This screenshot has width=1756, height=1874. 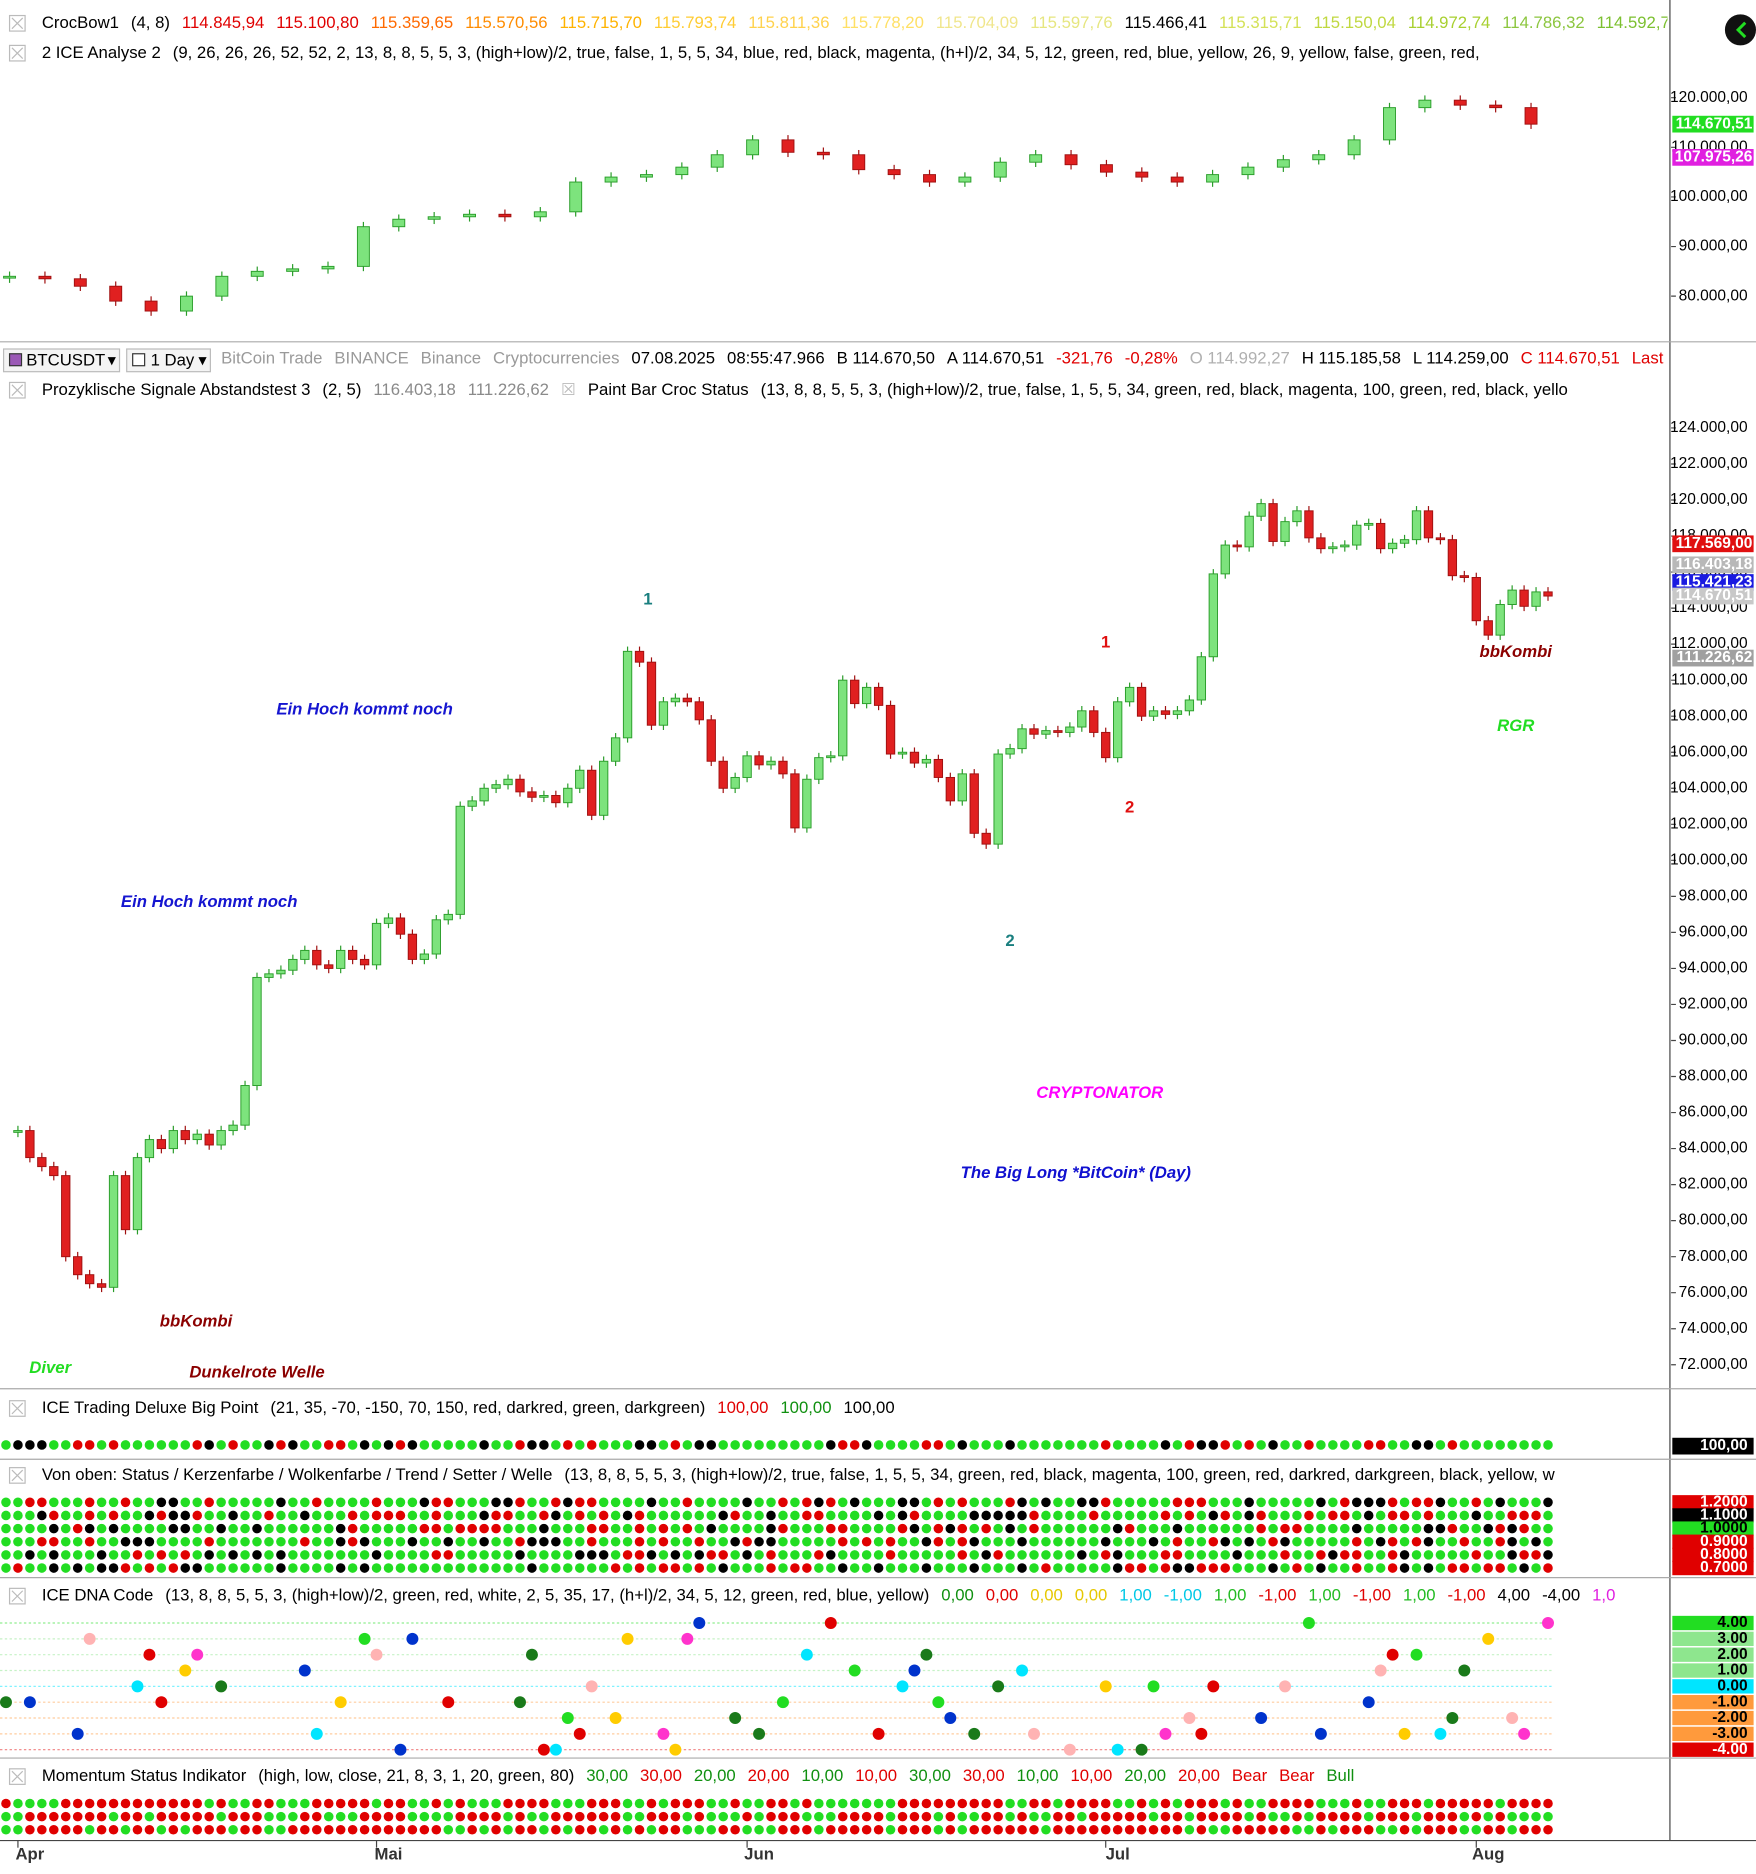 What do you see at coordinates (805, 1408) in the screenshot?
I see `header-segment: 100,00` at bounding box center [805, 1408].